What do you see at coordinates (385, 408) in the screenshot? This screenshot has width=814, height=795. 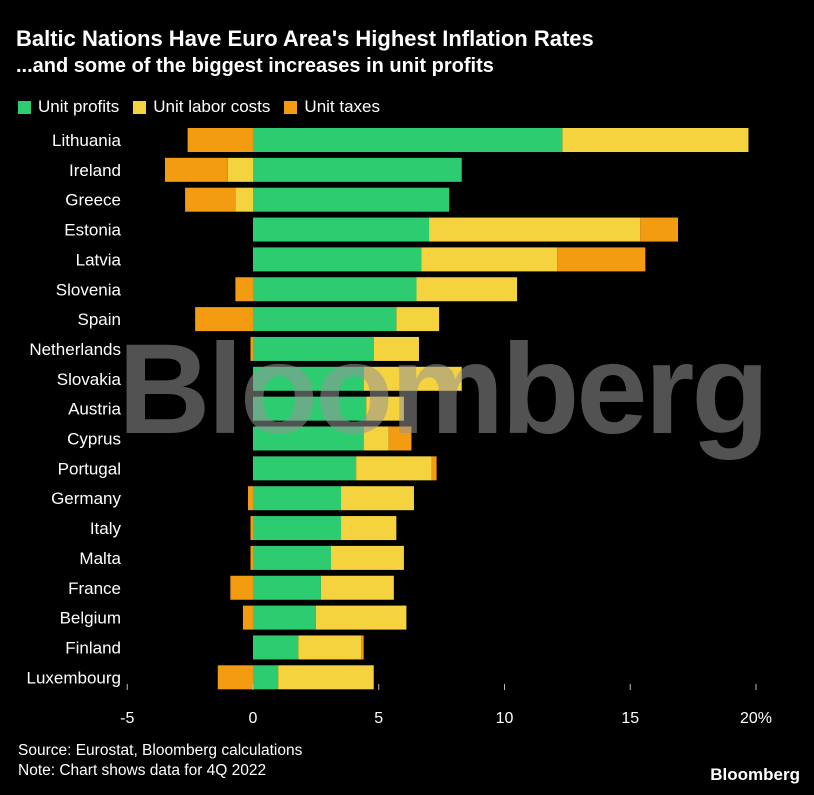 I see `bar-austria-unit-labor-costs` at bounding box center [385, 408].